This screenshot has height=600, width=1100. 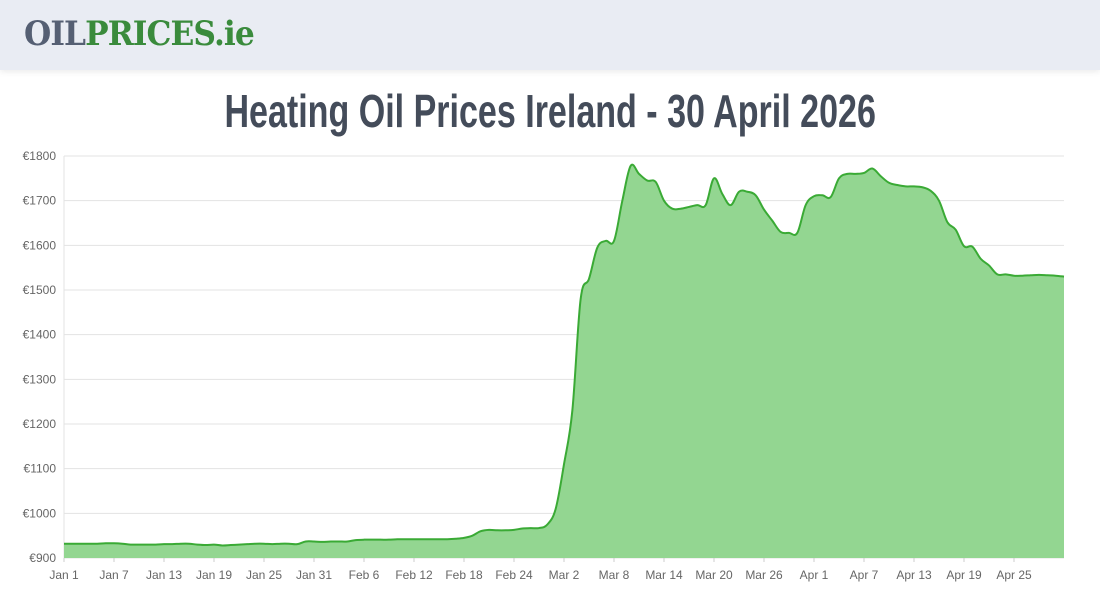 What do you see at coordinates (714, 575) in the screenshot?
I see `x-tick-label: Mar 20` at bounding box center [714, 575].